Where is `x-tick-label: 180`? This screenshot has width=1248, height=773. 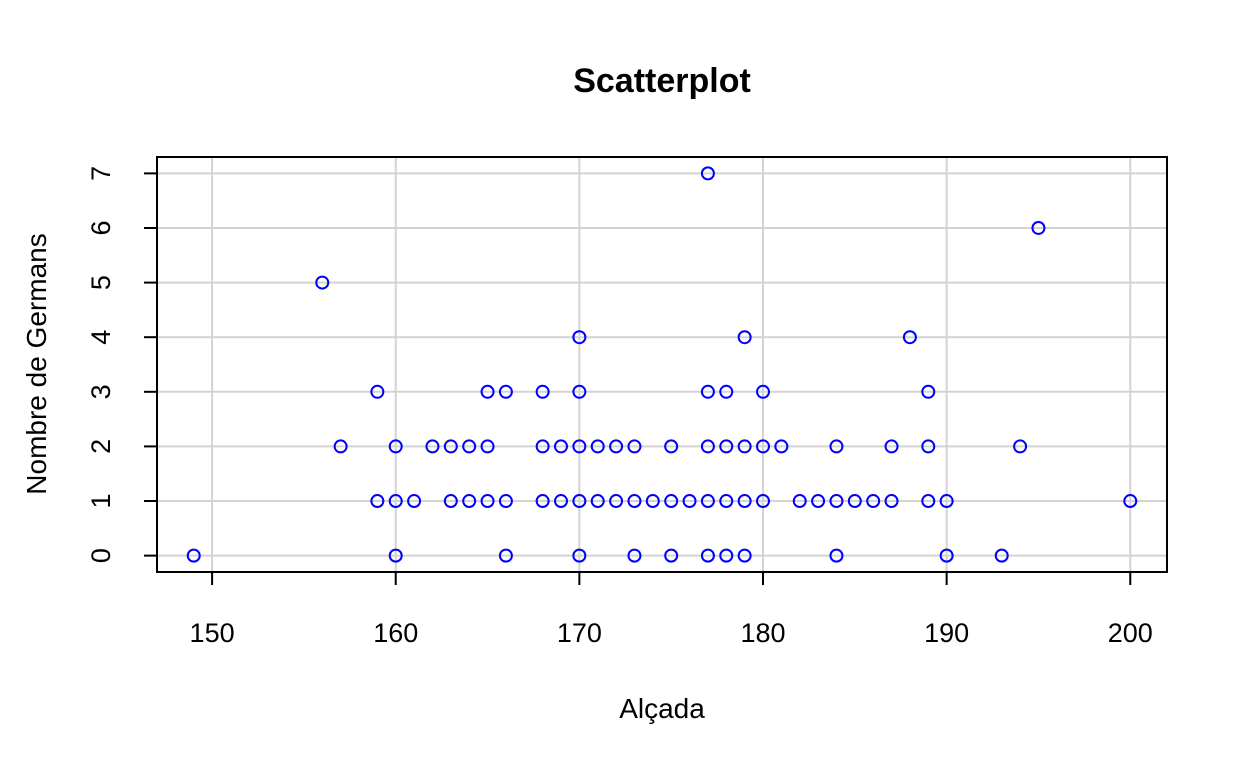 x-tick-label: 180 is located at coordinates (762, 633).